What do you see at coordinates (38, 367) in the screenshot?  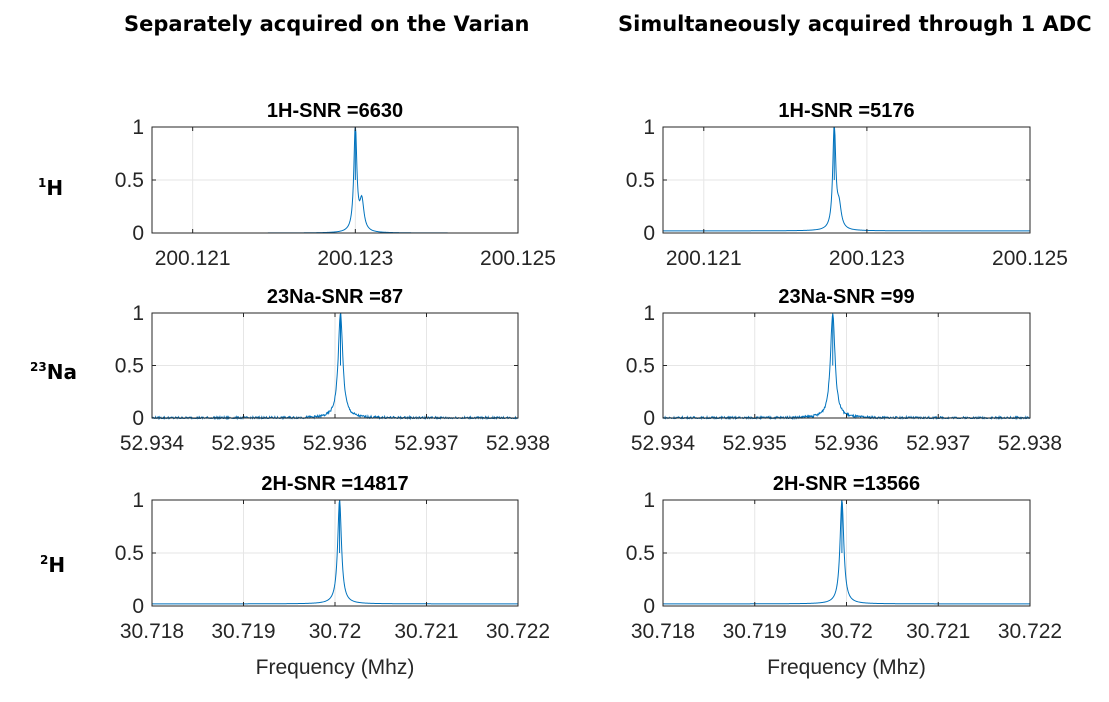 I see `row-label-23na-sup: 23` at bounding box center [38, 367].